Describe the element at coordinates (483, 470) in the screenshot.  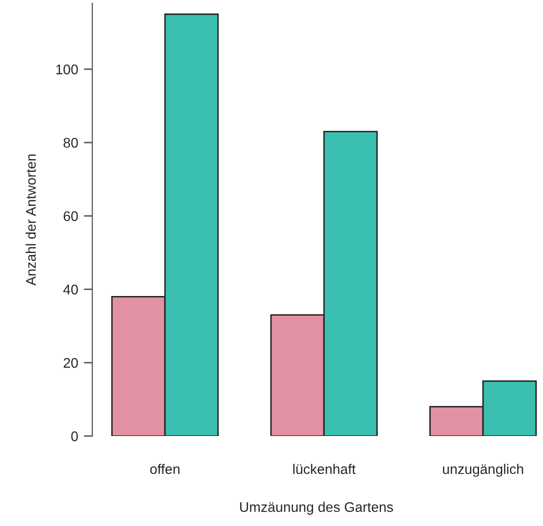
I see `x-tick-label: unzugänglich` at that location.